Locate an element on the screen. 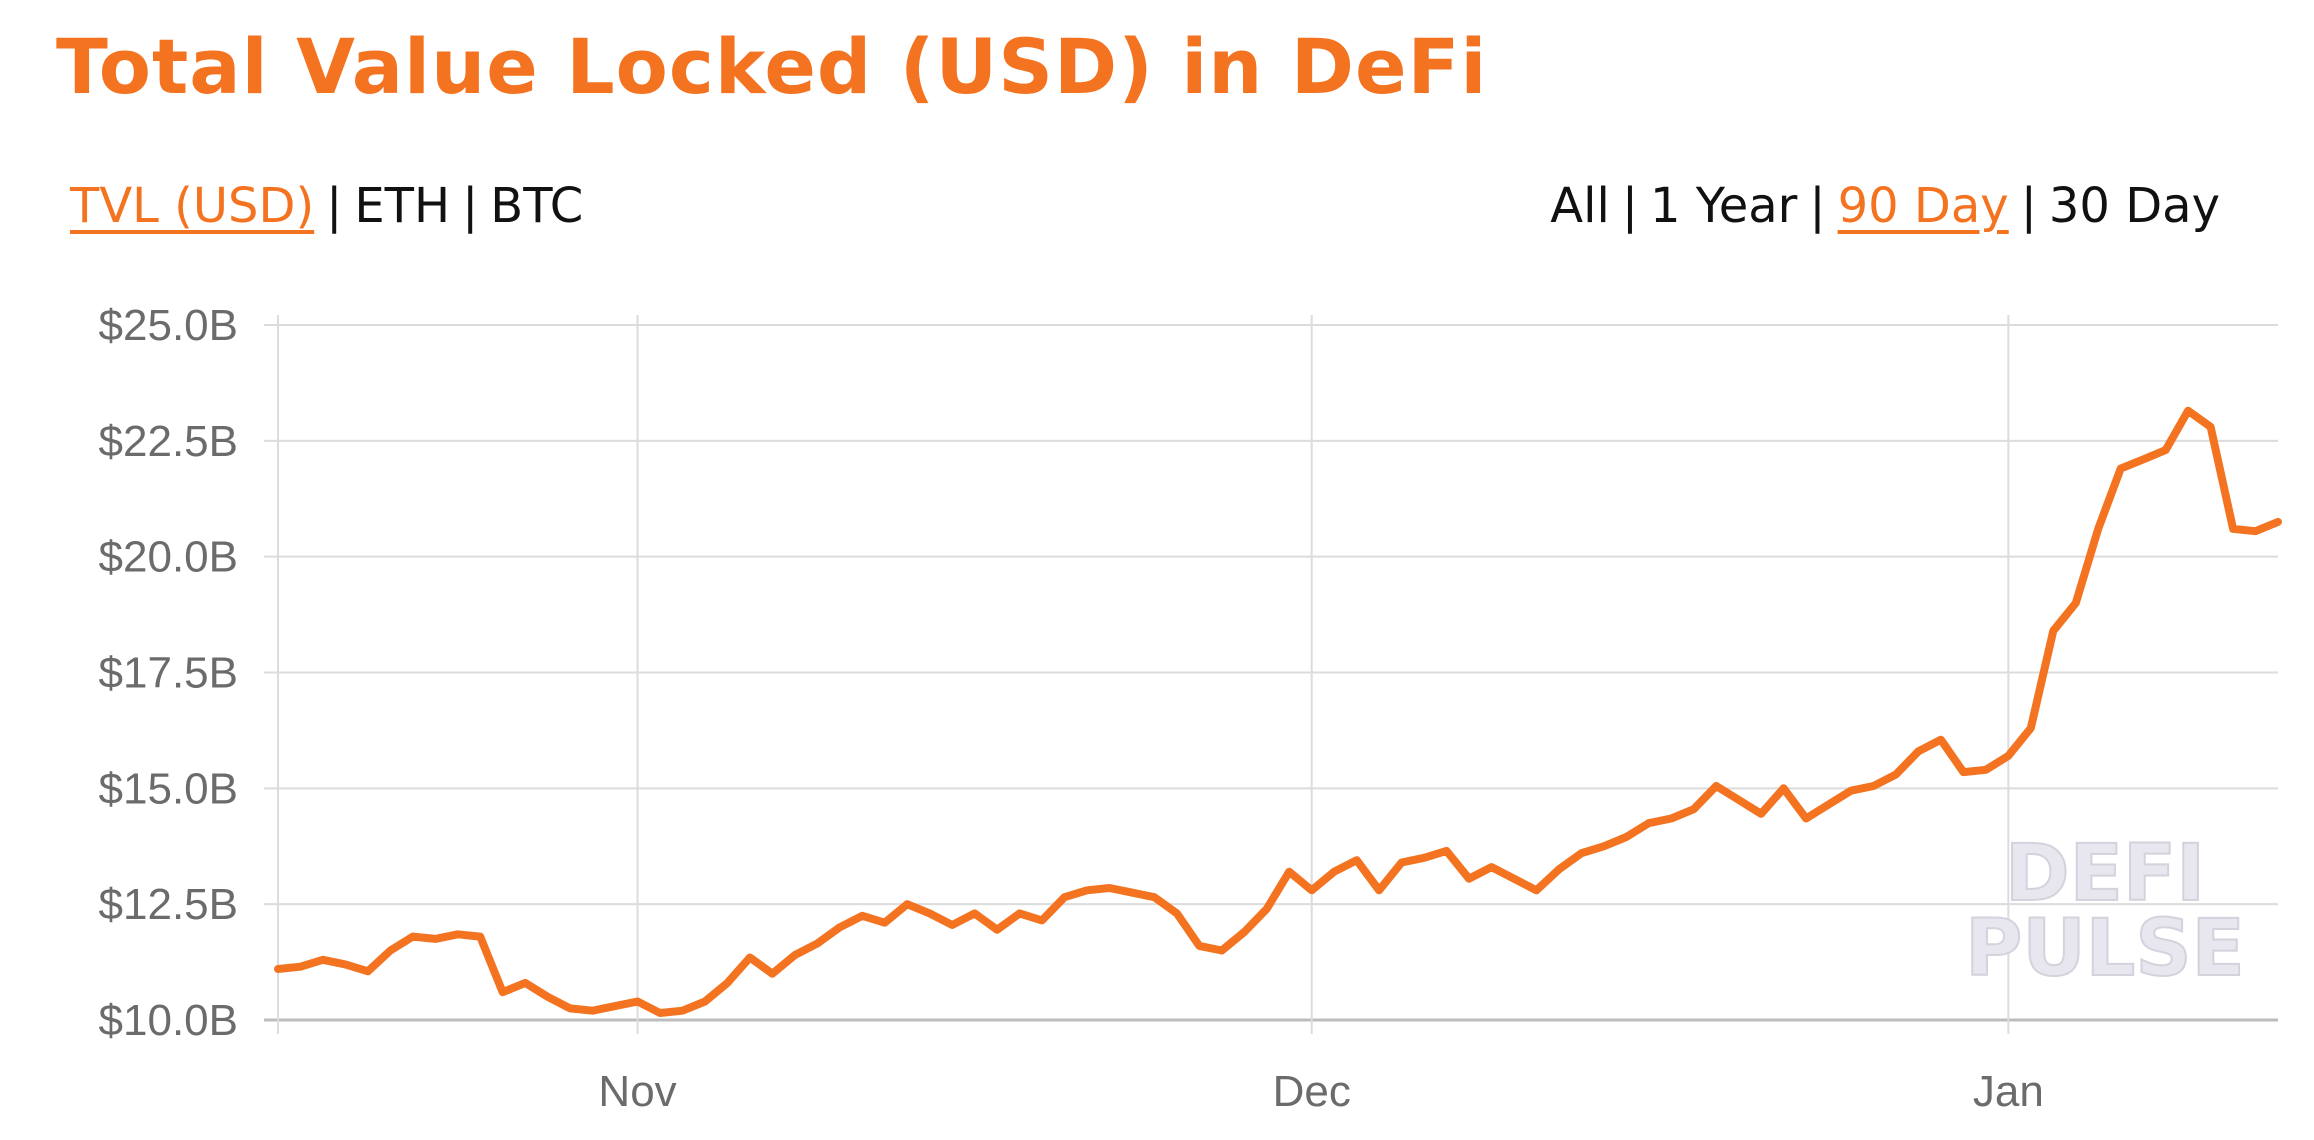  y-tick-label: $22.5B is located at coordinates (168, 441).